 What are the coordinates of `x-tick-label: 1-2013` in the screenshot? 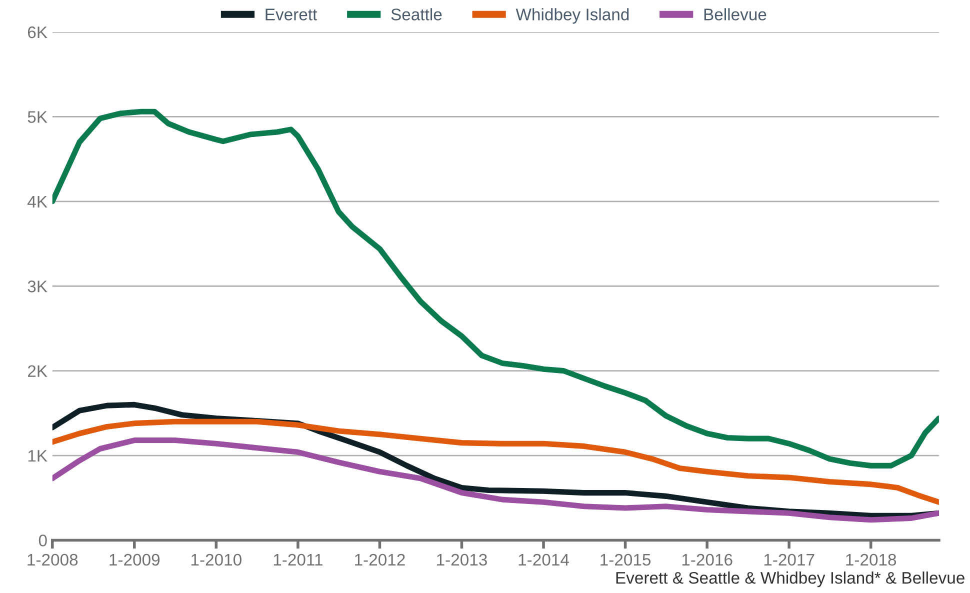 It's located at (462, 560).